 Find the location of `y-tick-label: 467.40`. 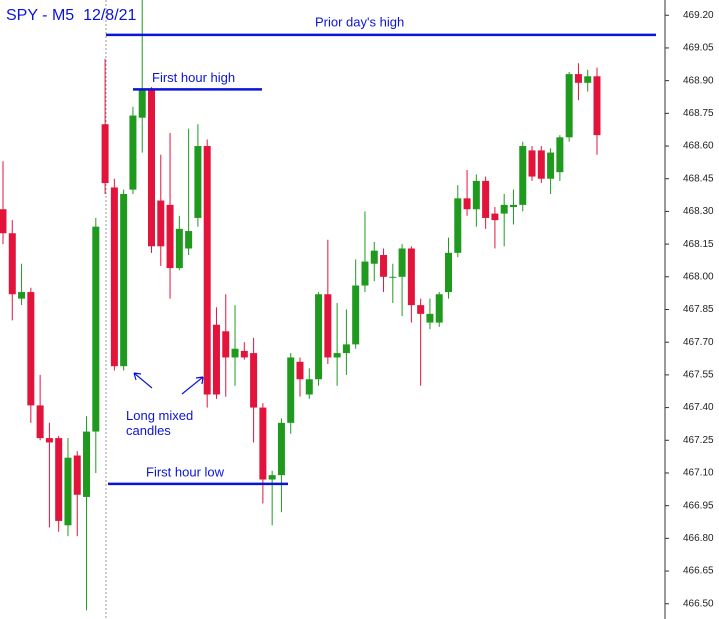

y-tick-label: 467.40 is located at coordinates (698, 407).